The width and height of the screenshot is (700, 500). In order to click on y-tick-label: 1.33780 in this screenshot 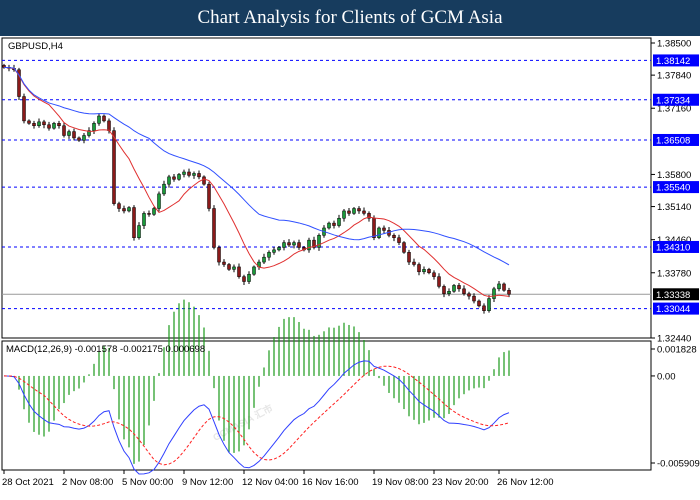, I will do `click(674, 273)`.